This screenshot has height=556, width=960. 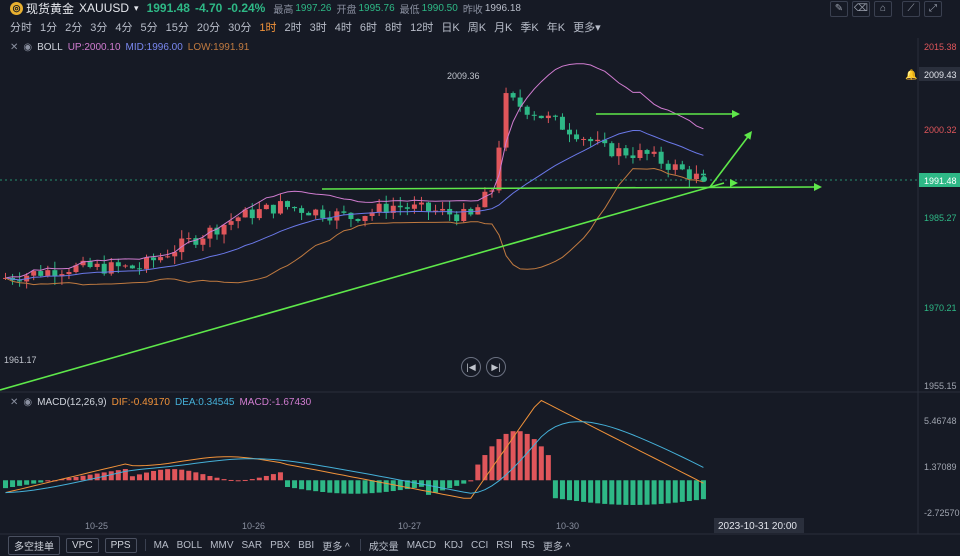 What do you see at coordinates (318, 28) in the screenshot?
I see `timeframe-11: 3时` at bounding box center [318, 28].